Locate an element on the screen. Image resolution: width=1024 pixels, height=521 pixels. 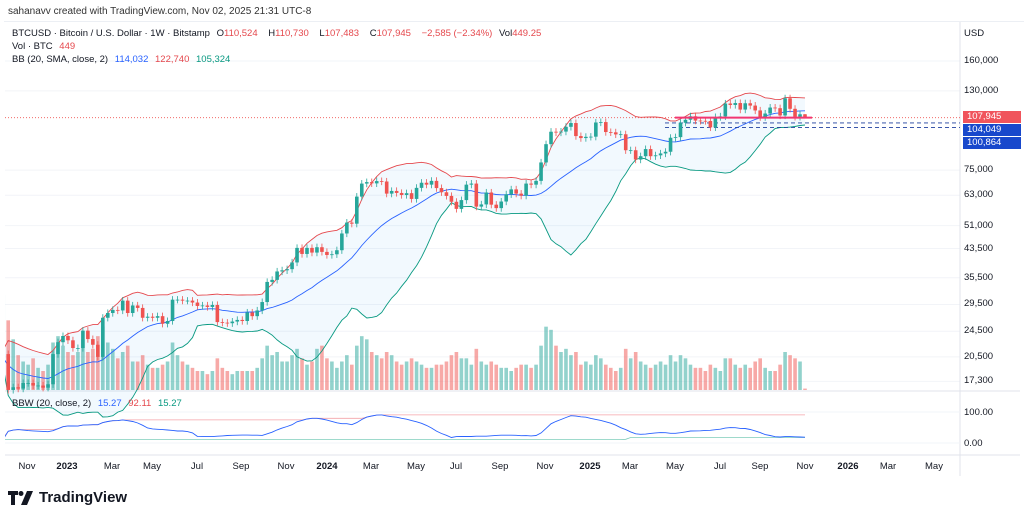
bbw-highest-value: 92.11 is located at coordinates (140, 403).